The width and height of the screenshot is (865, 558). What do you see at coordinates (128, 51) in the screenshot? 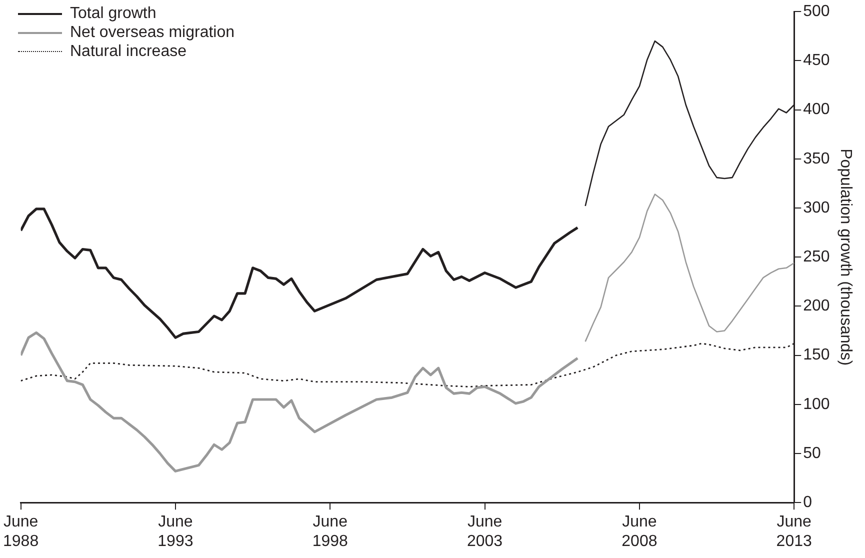
I see `legend-label: Natural increase` at bounding box center [128, 51].